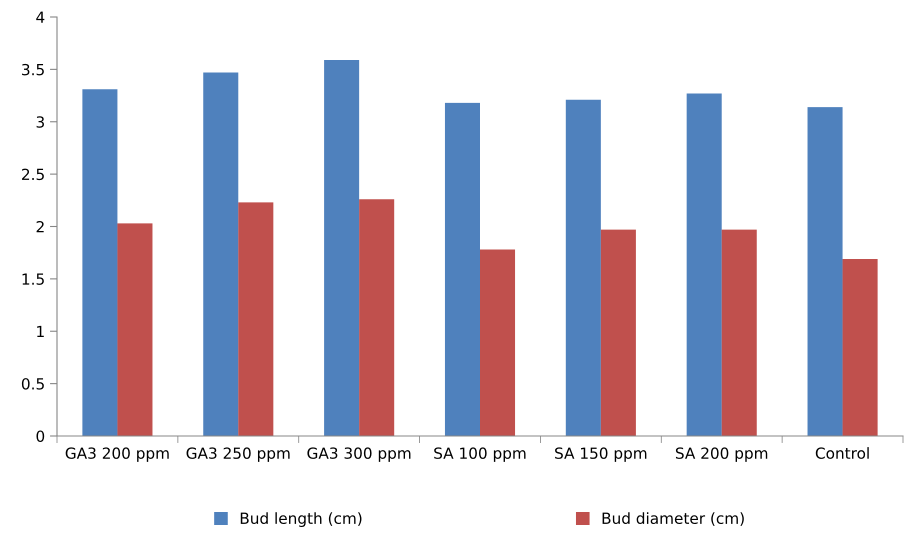 This screenshot has height=535, width=906. Describe the element at coordinates (33, 384) in the screenshot. I see `y-tick-label: 0.5` at that location.